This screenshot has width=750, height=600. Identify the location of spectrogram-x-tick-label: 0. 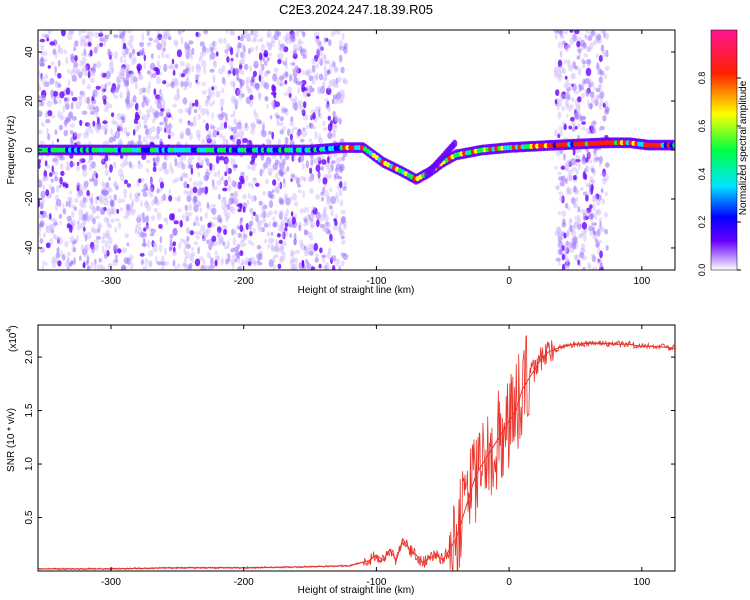
(509, 281).